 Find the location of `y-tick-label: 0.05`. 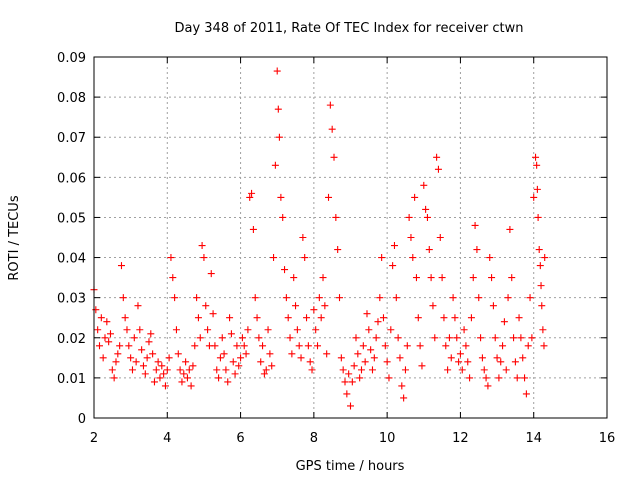

y-tick-label: 0.05 is located at coordinates (71, 218).